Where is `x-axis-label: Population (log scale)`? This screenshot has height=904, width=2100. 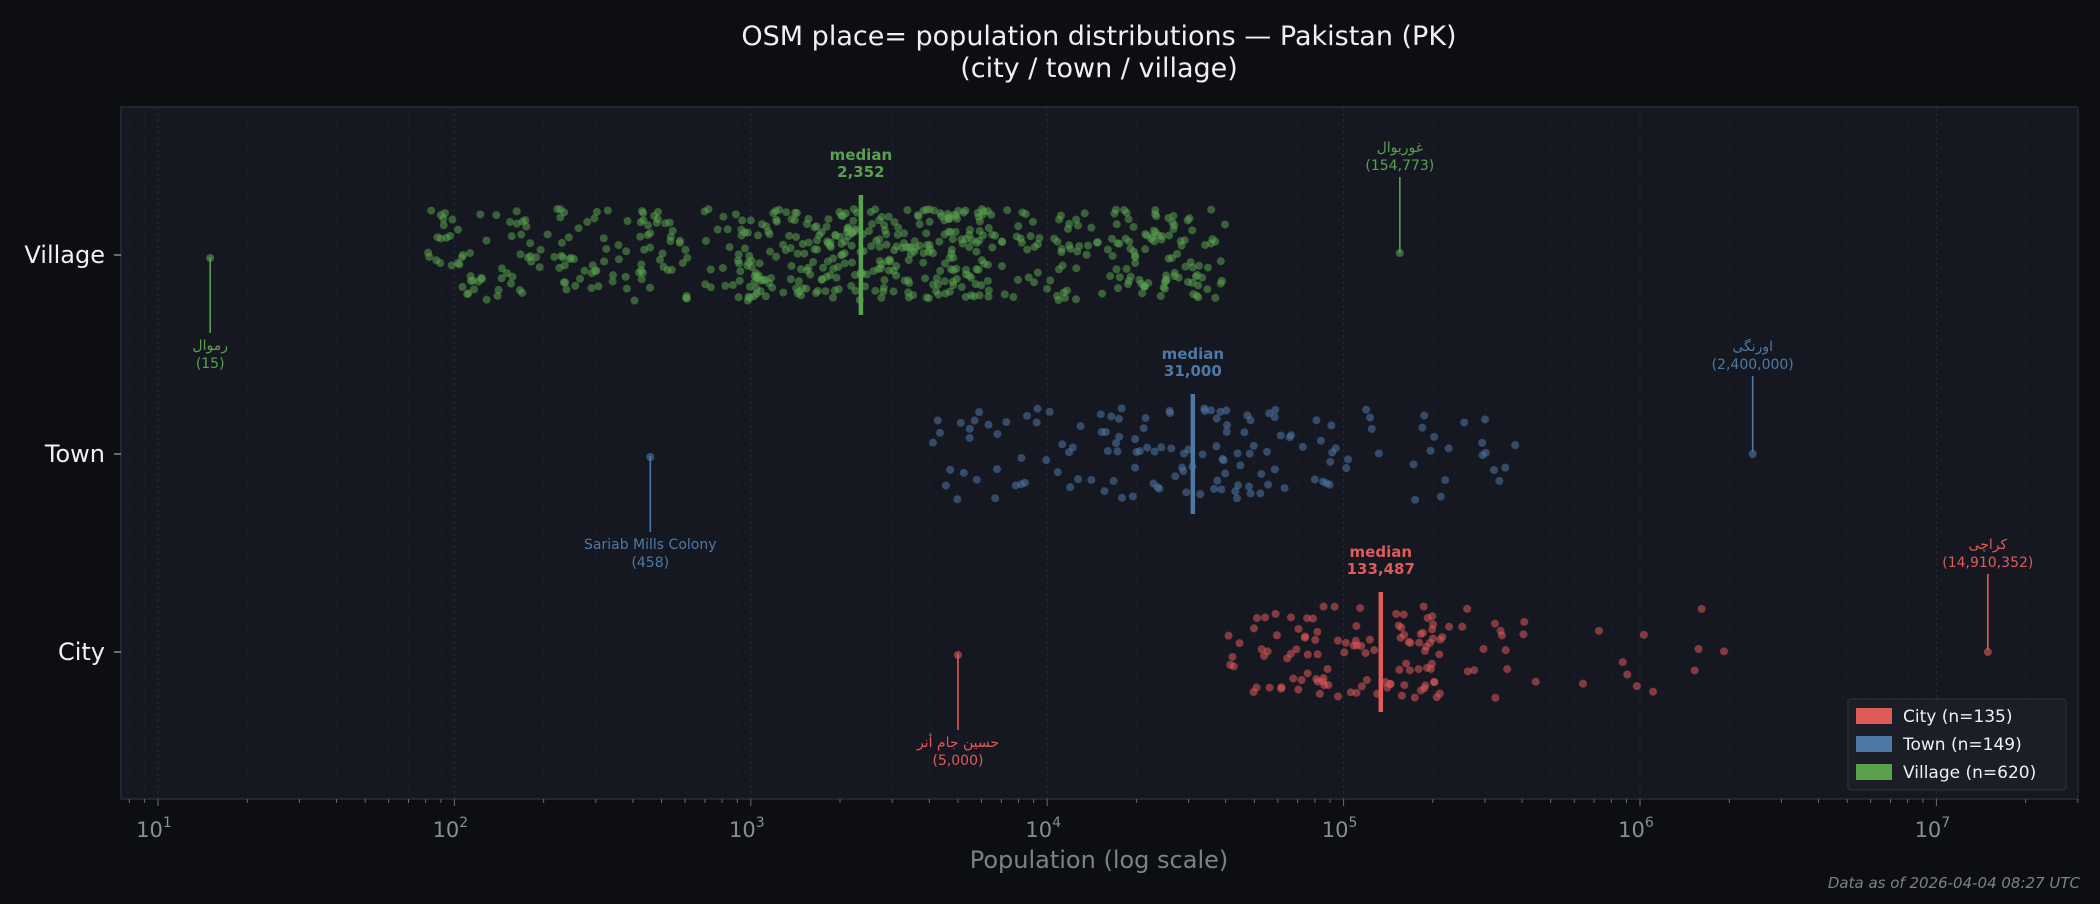
x-axis-label: Population (log scale) is located at coordinates (1099, 860).